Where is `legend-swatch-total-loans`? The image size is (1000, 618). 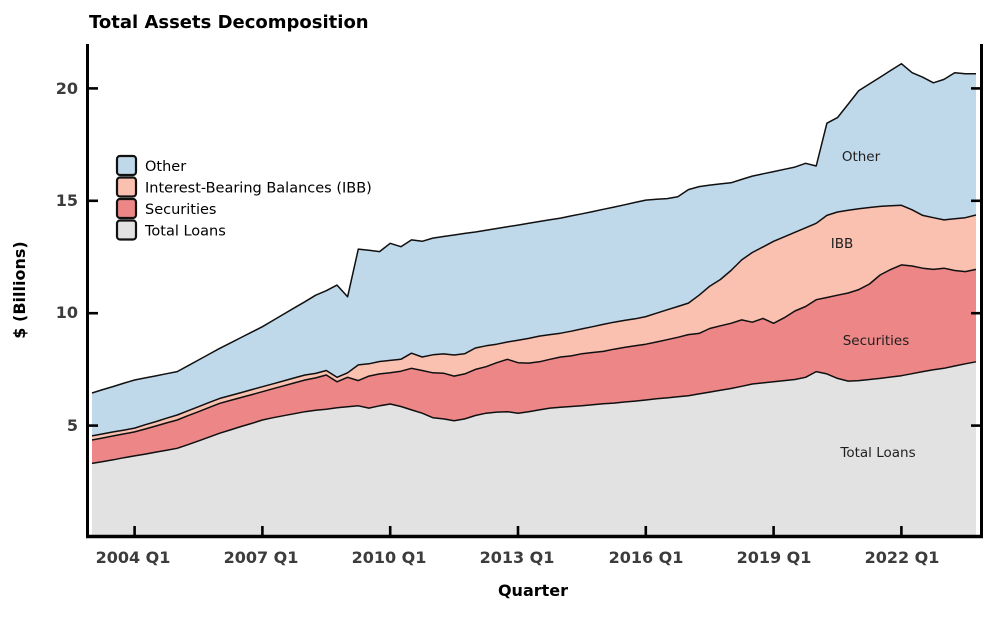
legend-swatch-total-loans is located at coordinates (126, 230).